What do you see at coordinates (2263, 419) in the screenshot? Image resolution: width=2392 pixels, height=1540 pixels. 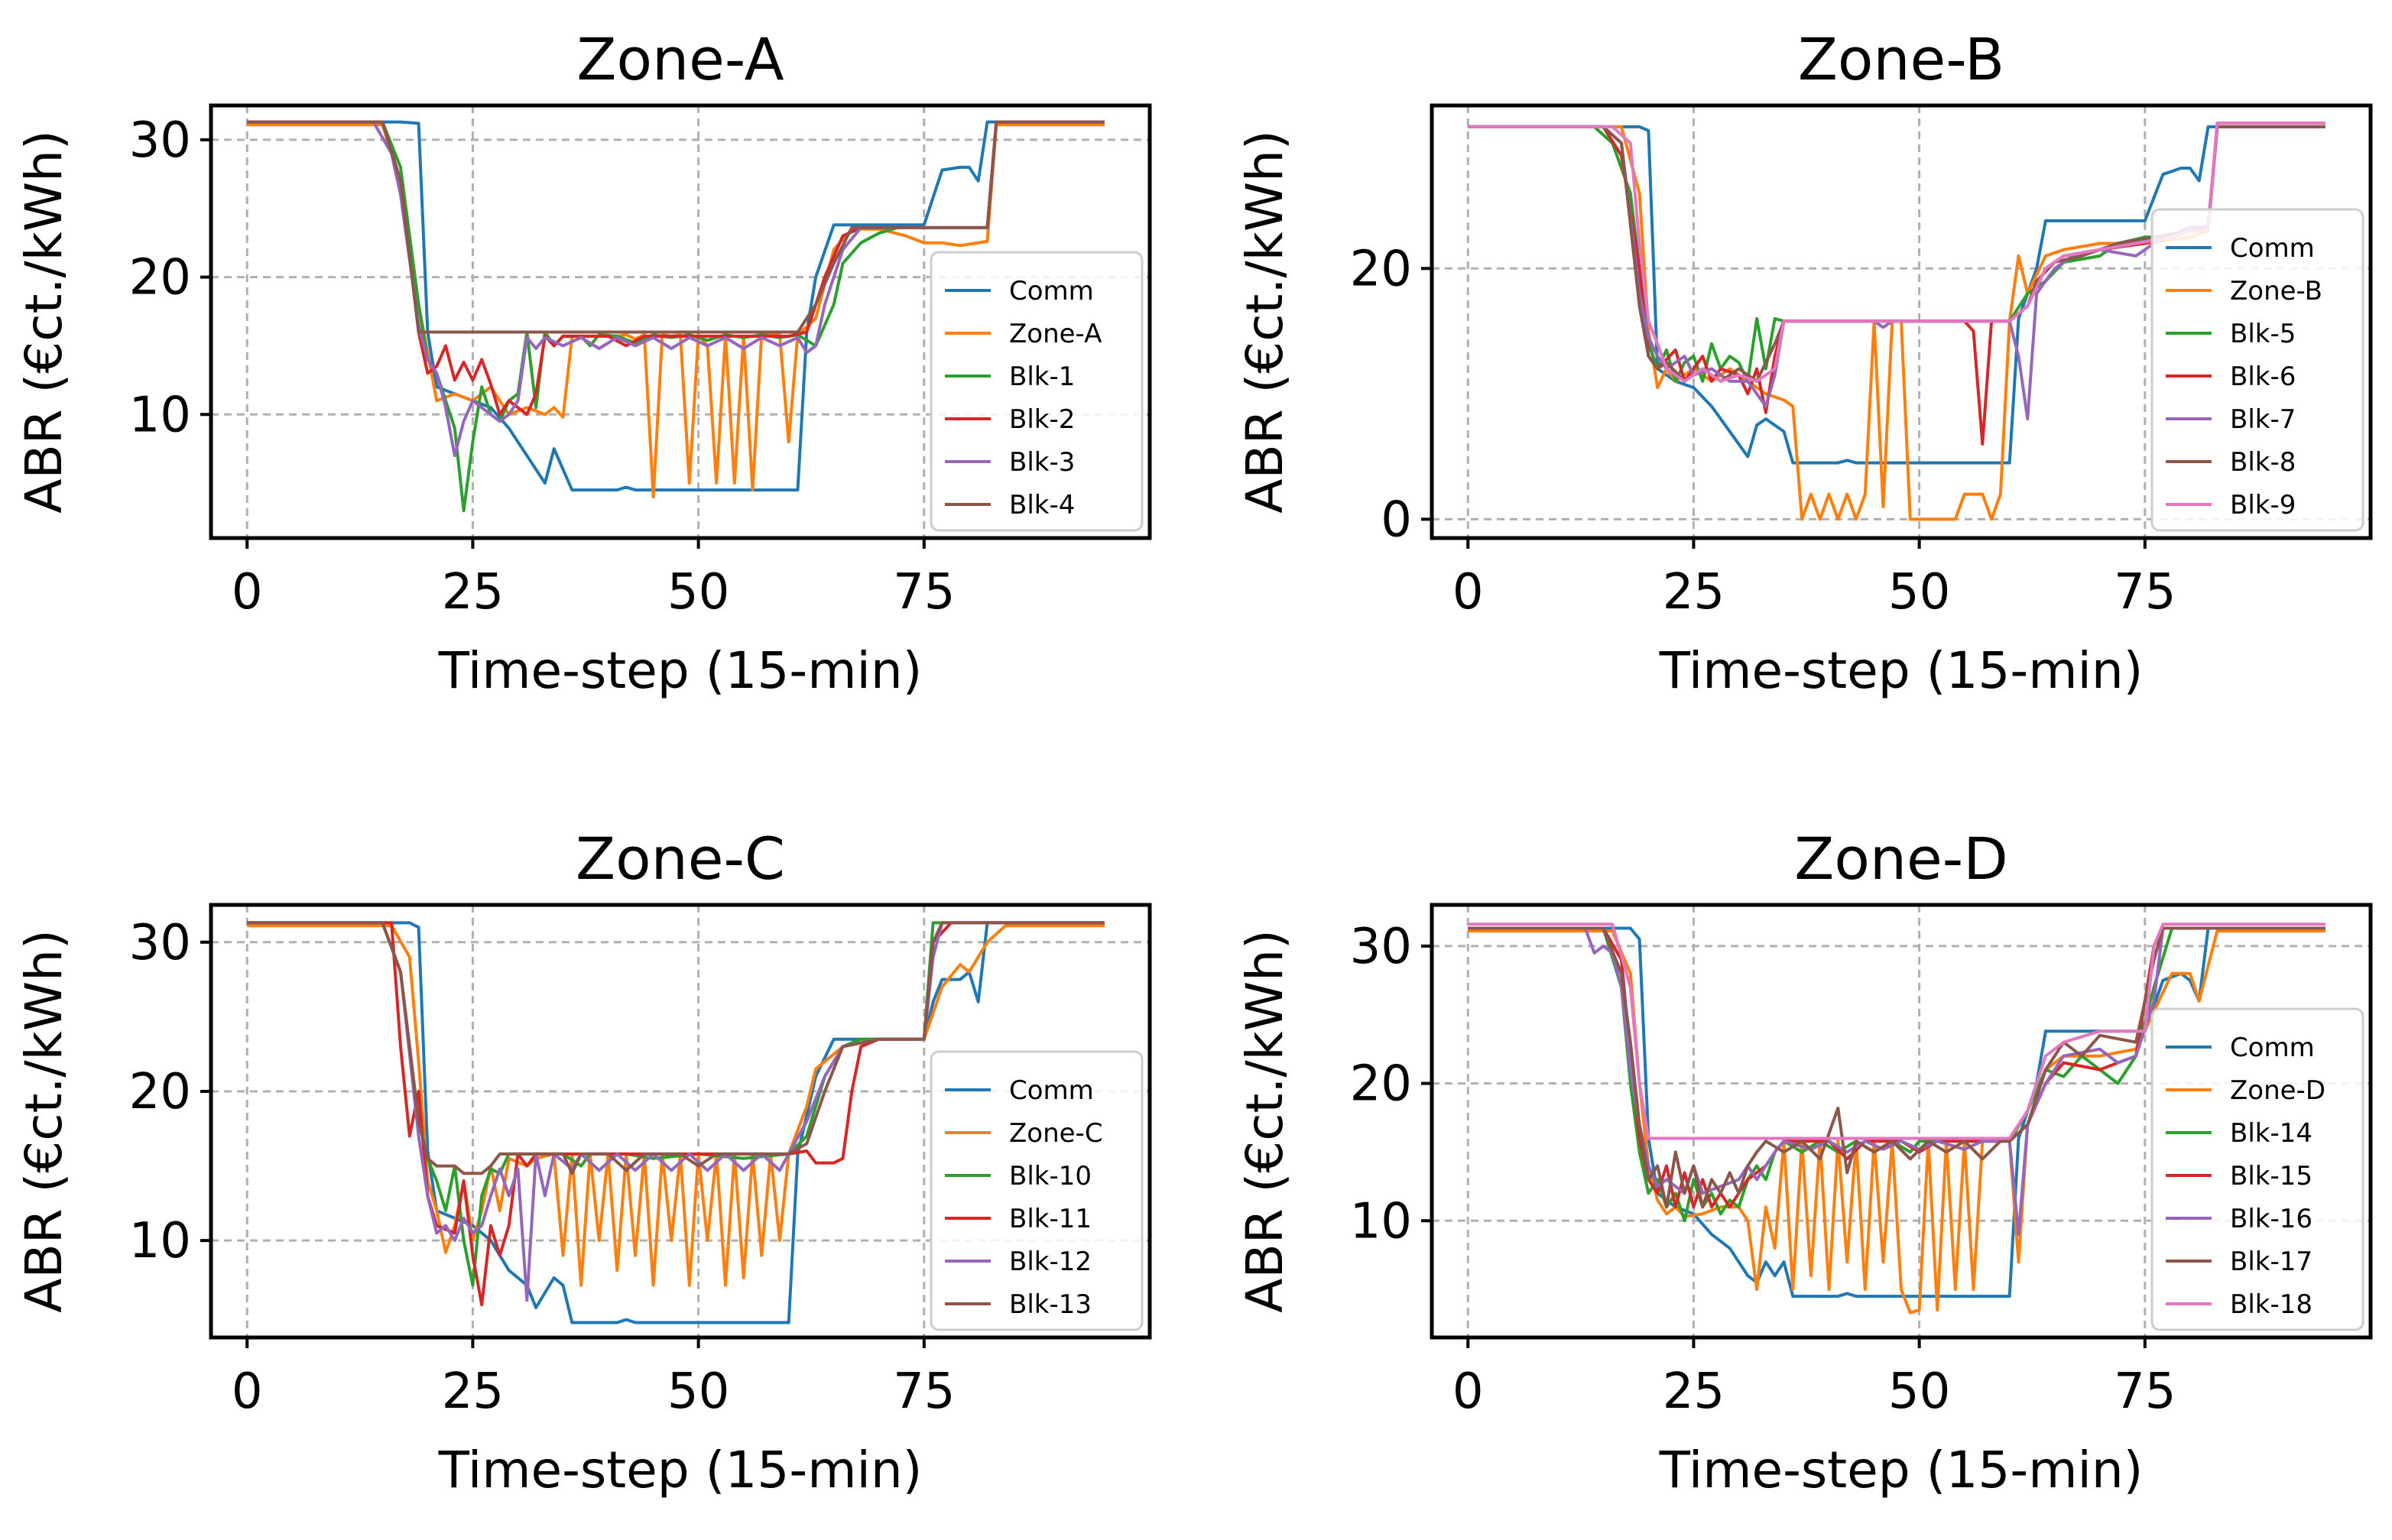 I see `legend-label: Blk-7` at bounding box center [2263, 419].